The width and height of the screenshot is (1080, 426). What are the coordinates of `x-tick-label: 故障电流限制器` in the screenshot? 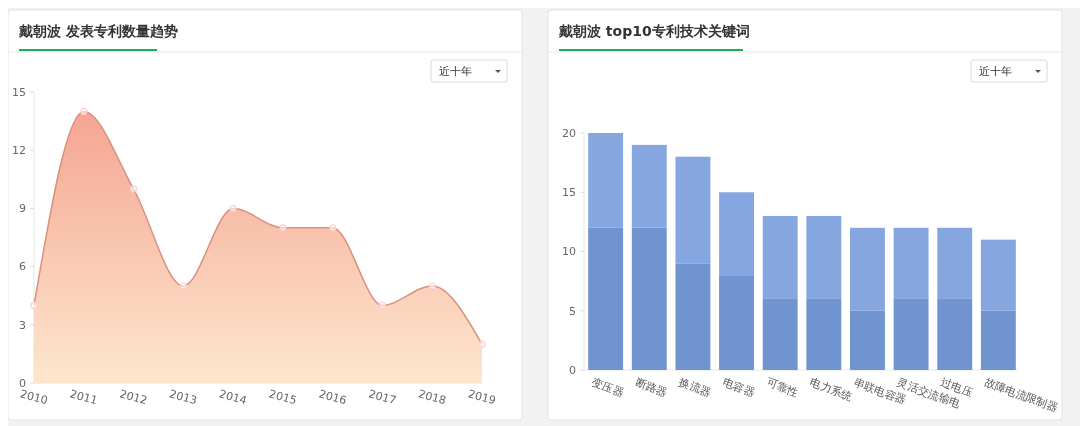 It's located at (1021, 395).